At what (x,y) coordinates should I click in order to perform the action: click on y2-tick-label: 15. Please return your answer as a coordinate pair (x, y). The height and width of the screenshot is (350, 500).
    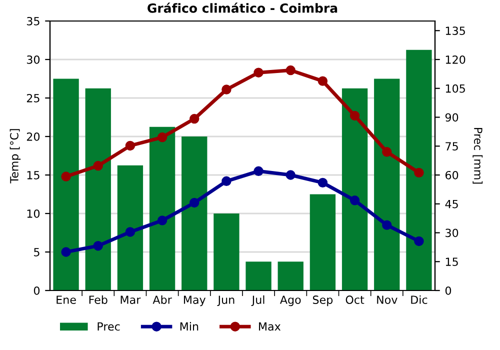
    Looking at the image, I should click on (452, 262).